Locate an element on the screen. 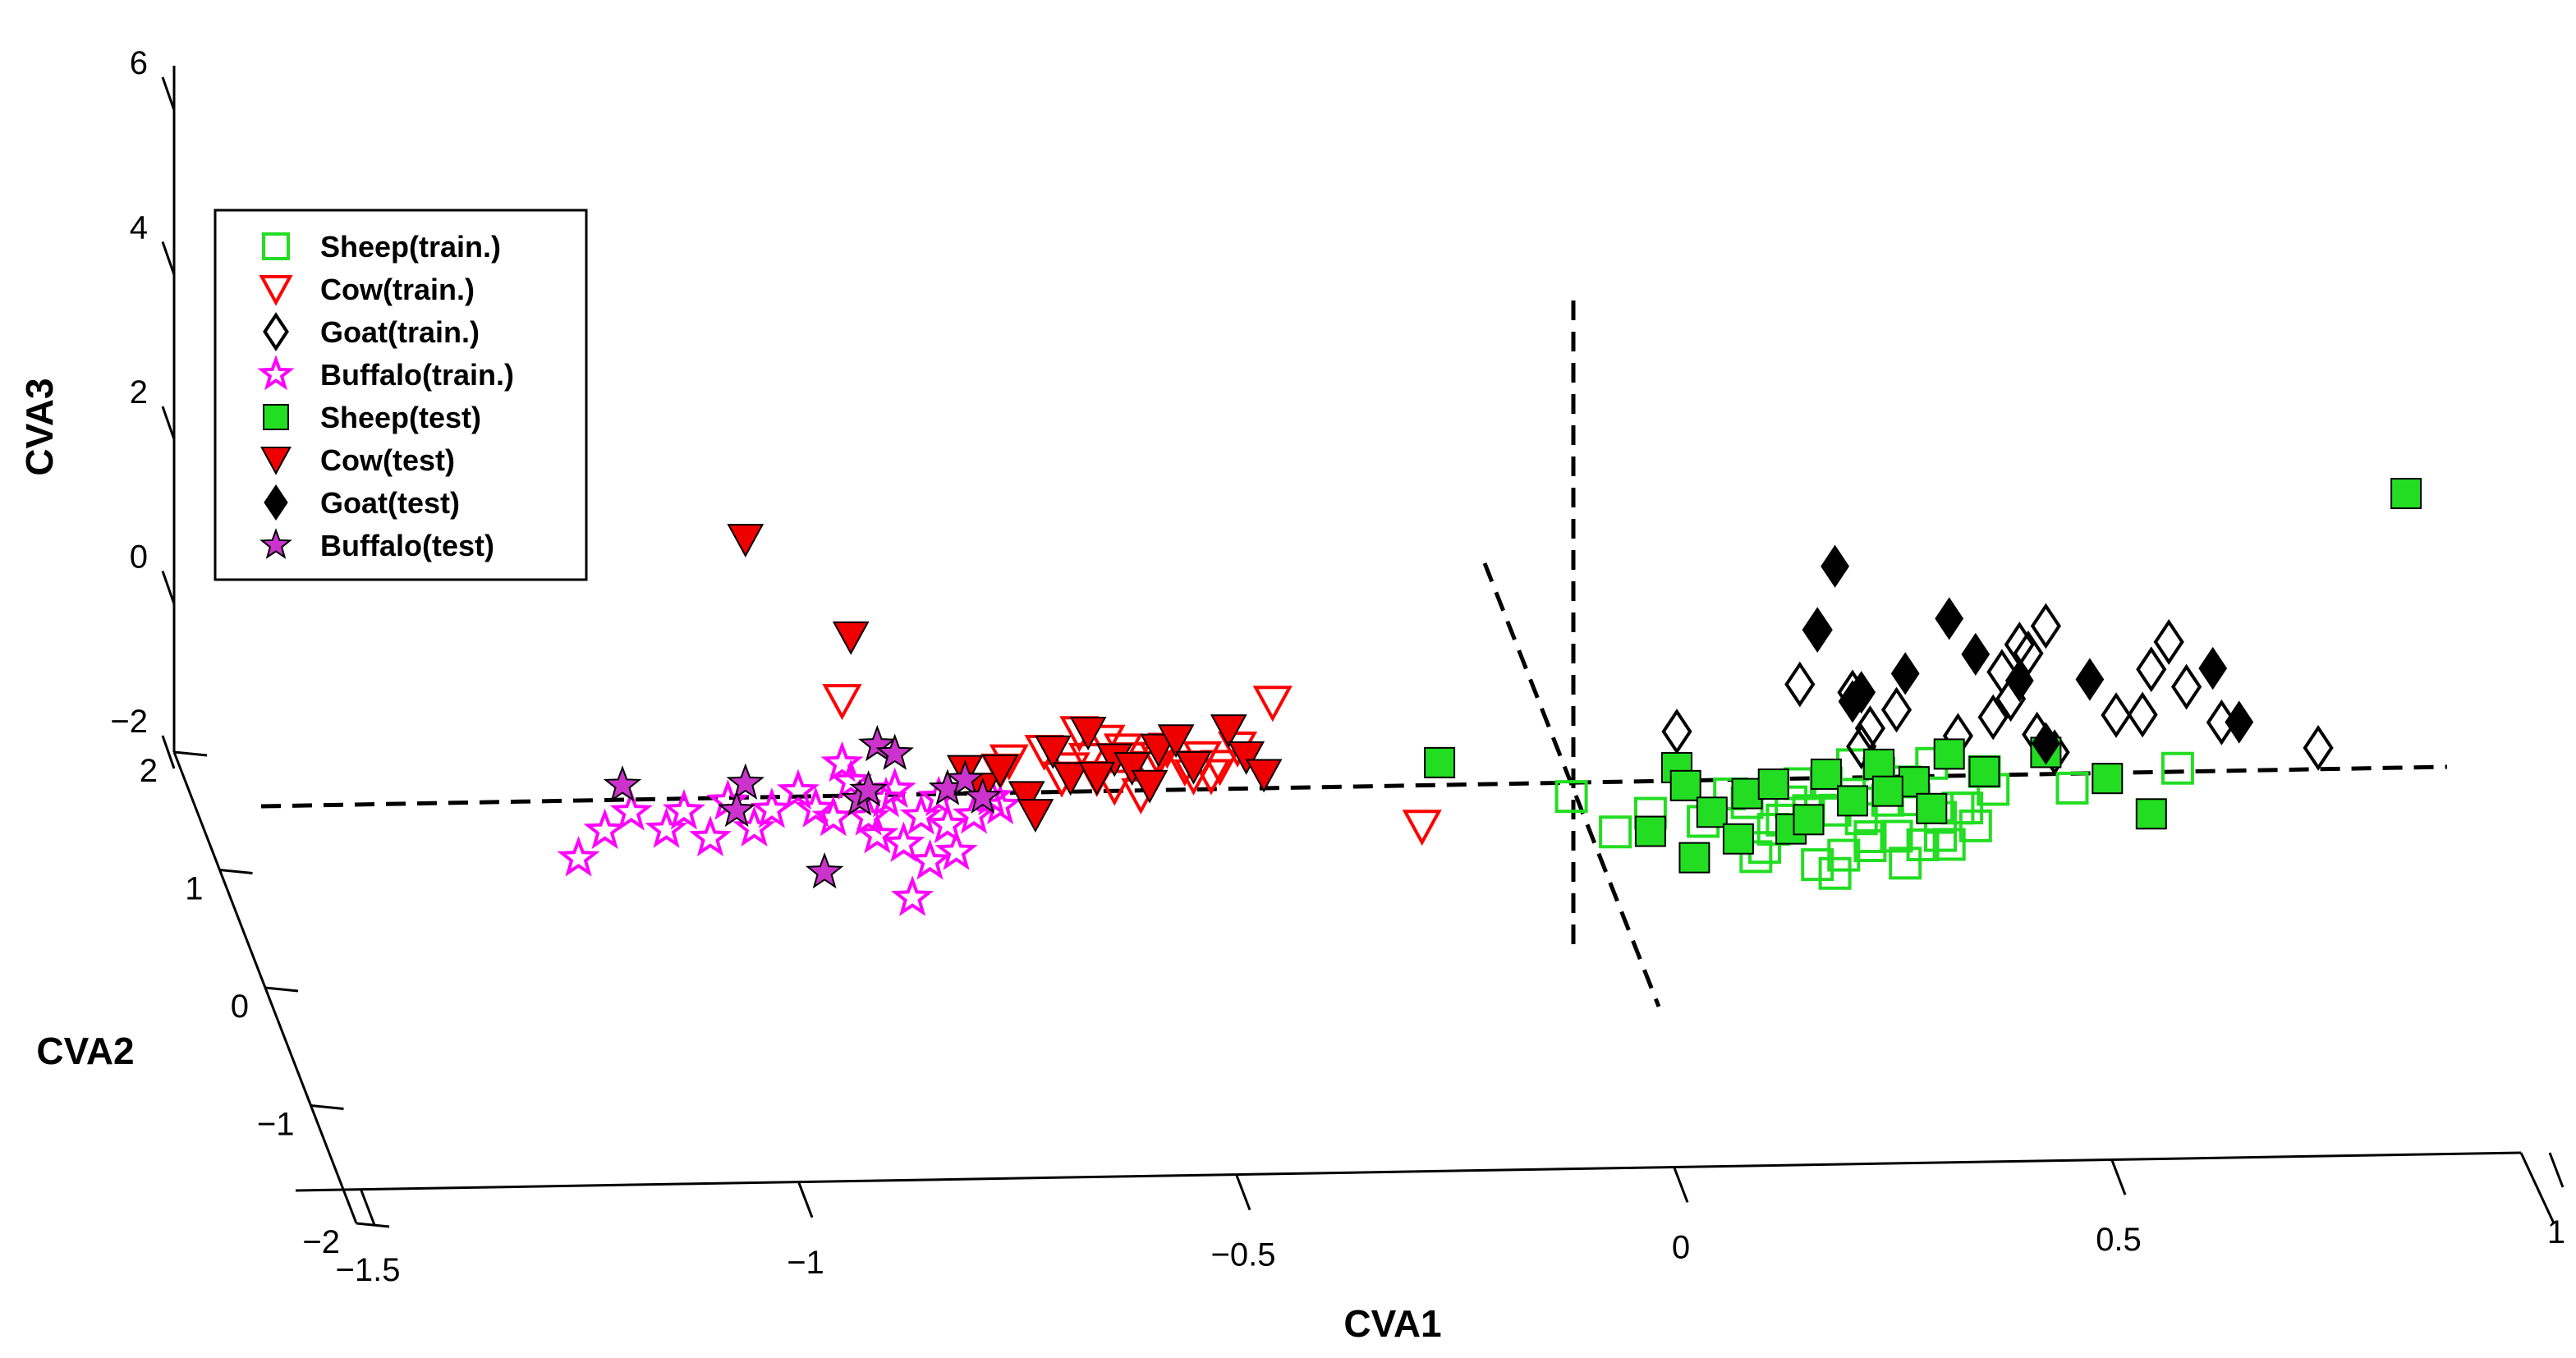 Image resolution: width=2576 pixels, height=1358 pixels. back-x-axis-line is located at coordinates (2537, 1188).